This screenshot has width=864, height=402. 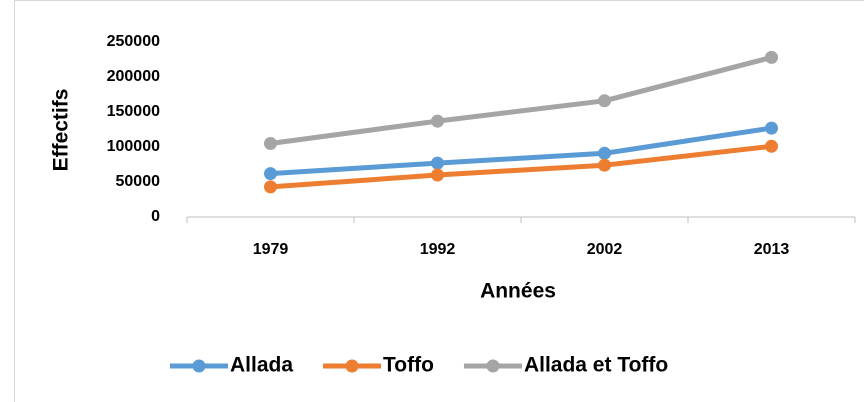 I want to click on x-tick-label: 2002, so click(x=605, y=249).